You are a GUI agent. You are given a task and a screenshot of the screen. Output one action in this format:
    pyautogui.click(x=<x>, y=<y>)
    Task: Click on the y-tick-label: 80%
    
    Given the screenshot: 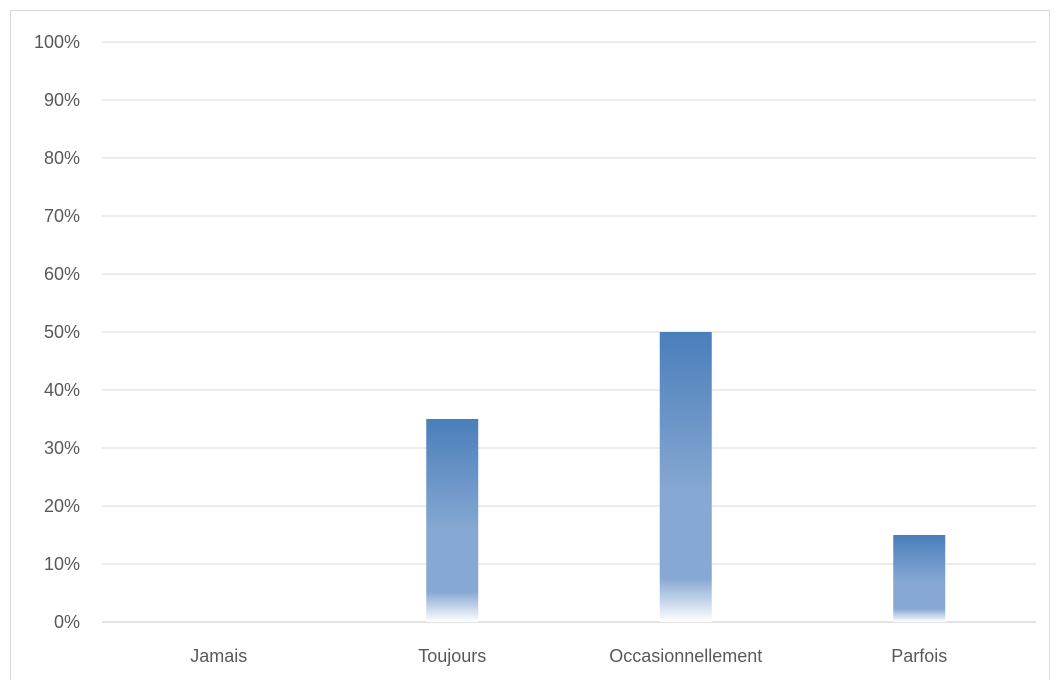 What is the action you would take?
    pyautogui.click(x=62, y=158)
    